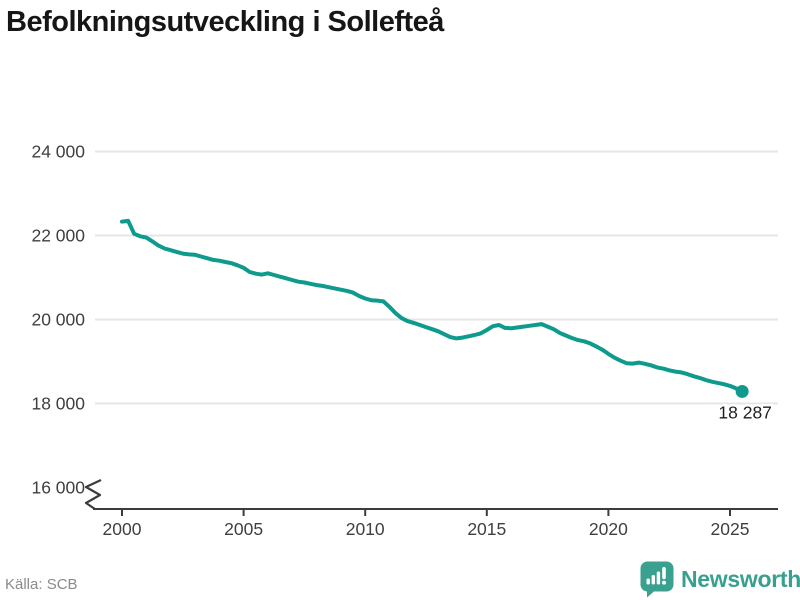 Image resolution: width=800 pixels, height=600 pixels. I want to click on last-value-label: 18 287, so click(745, 412).